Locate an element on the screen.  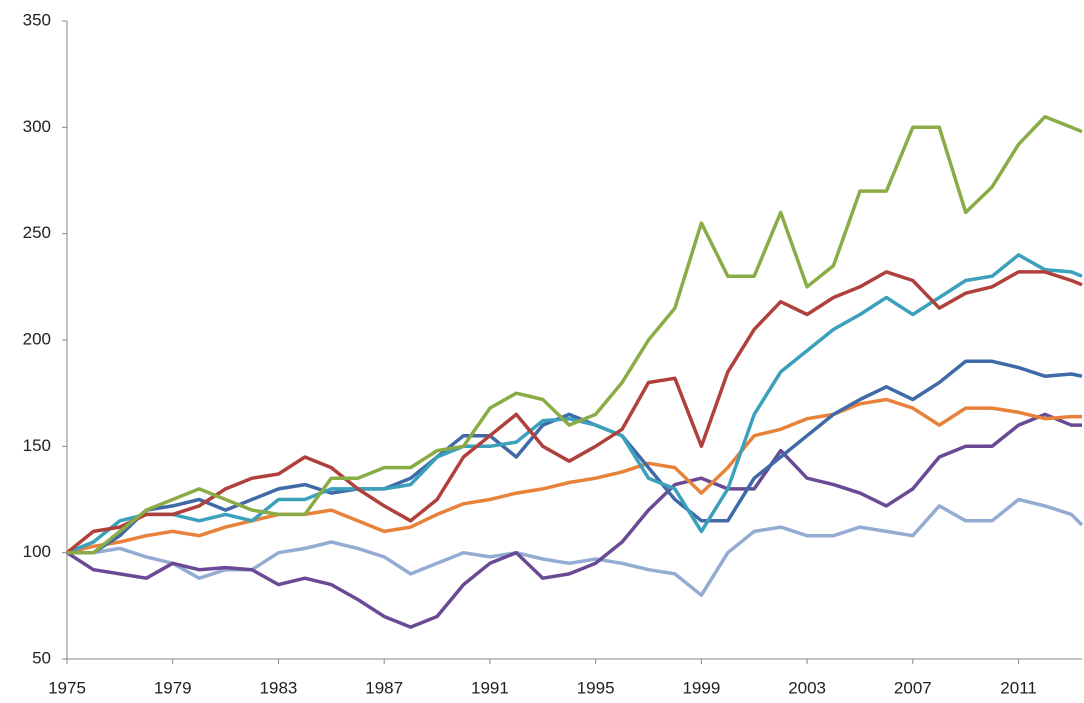
x-tick-label: 1983 is located at coordinates (279, 687).